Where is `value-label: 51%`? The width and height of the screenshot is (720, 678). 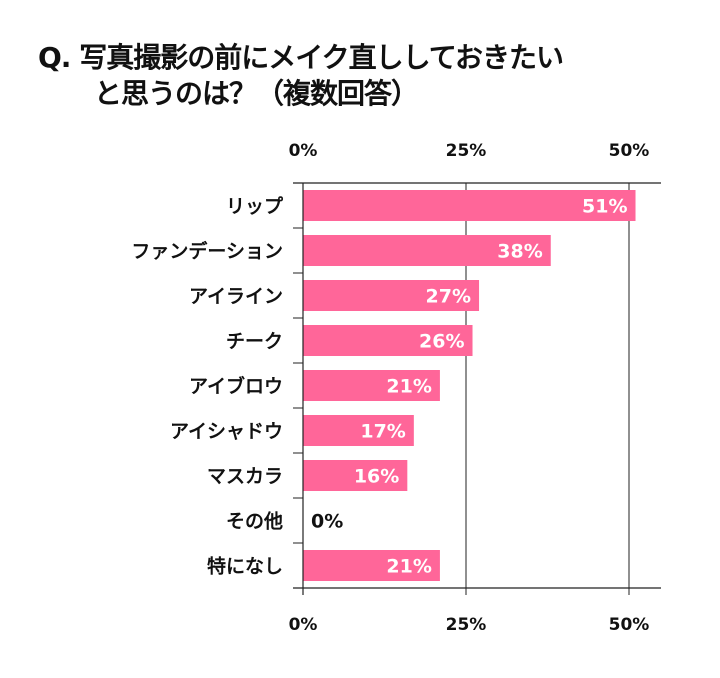
value-label: 51% is located at coordinates (604, 207).